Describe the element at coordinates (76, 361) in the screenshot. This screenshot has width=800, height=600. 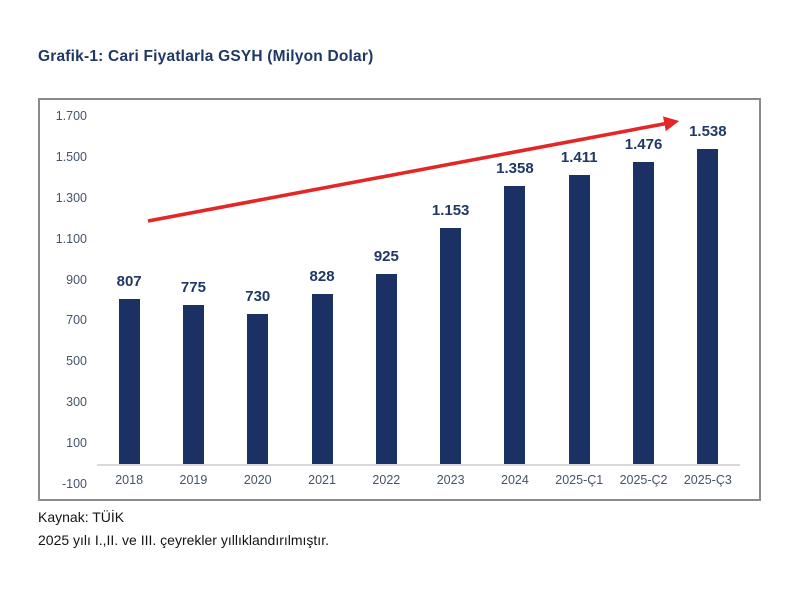
I see `y-axis-tick-label: 500` at that location.